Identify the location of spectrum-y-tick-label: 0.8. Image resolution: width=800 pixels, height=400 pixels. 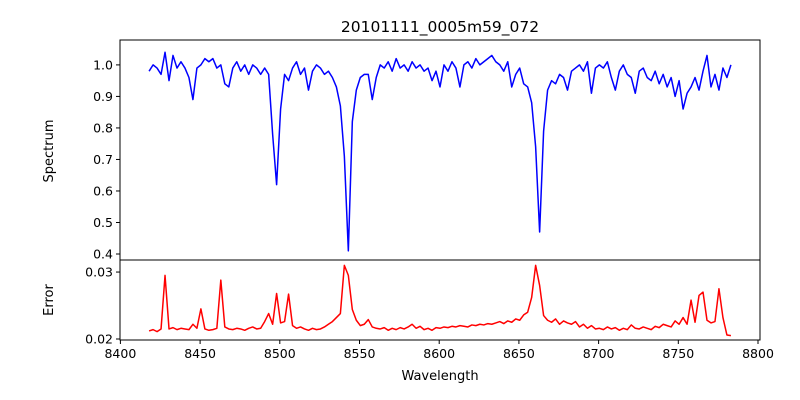
(103, 127).